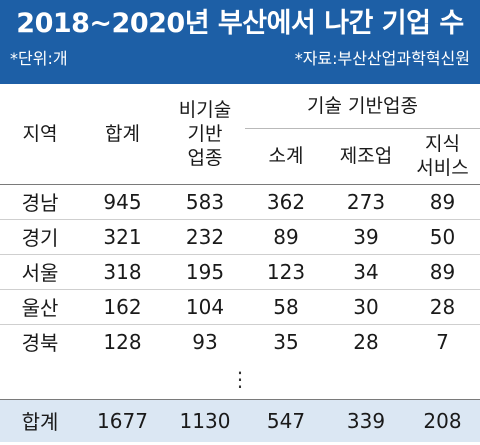  I want to click on col-manufacturing: 제조업, so click(366, 156).